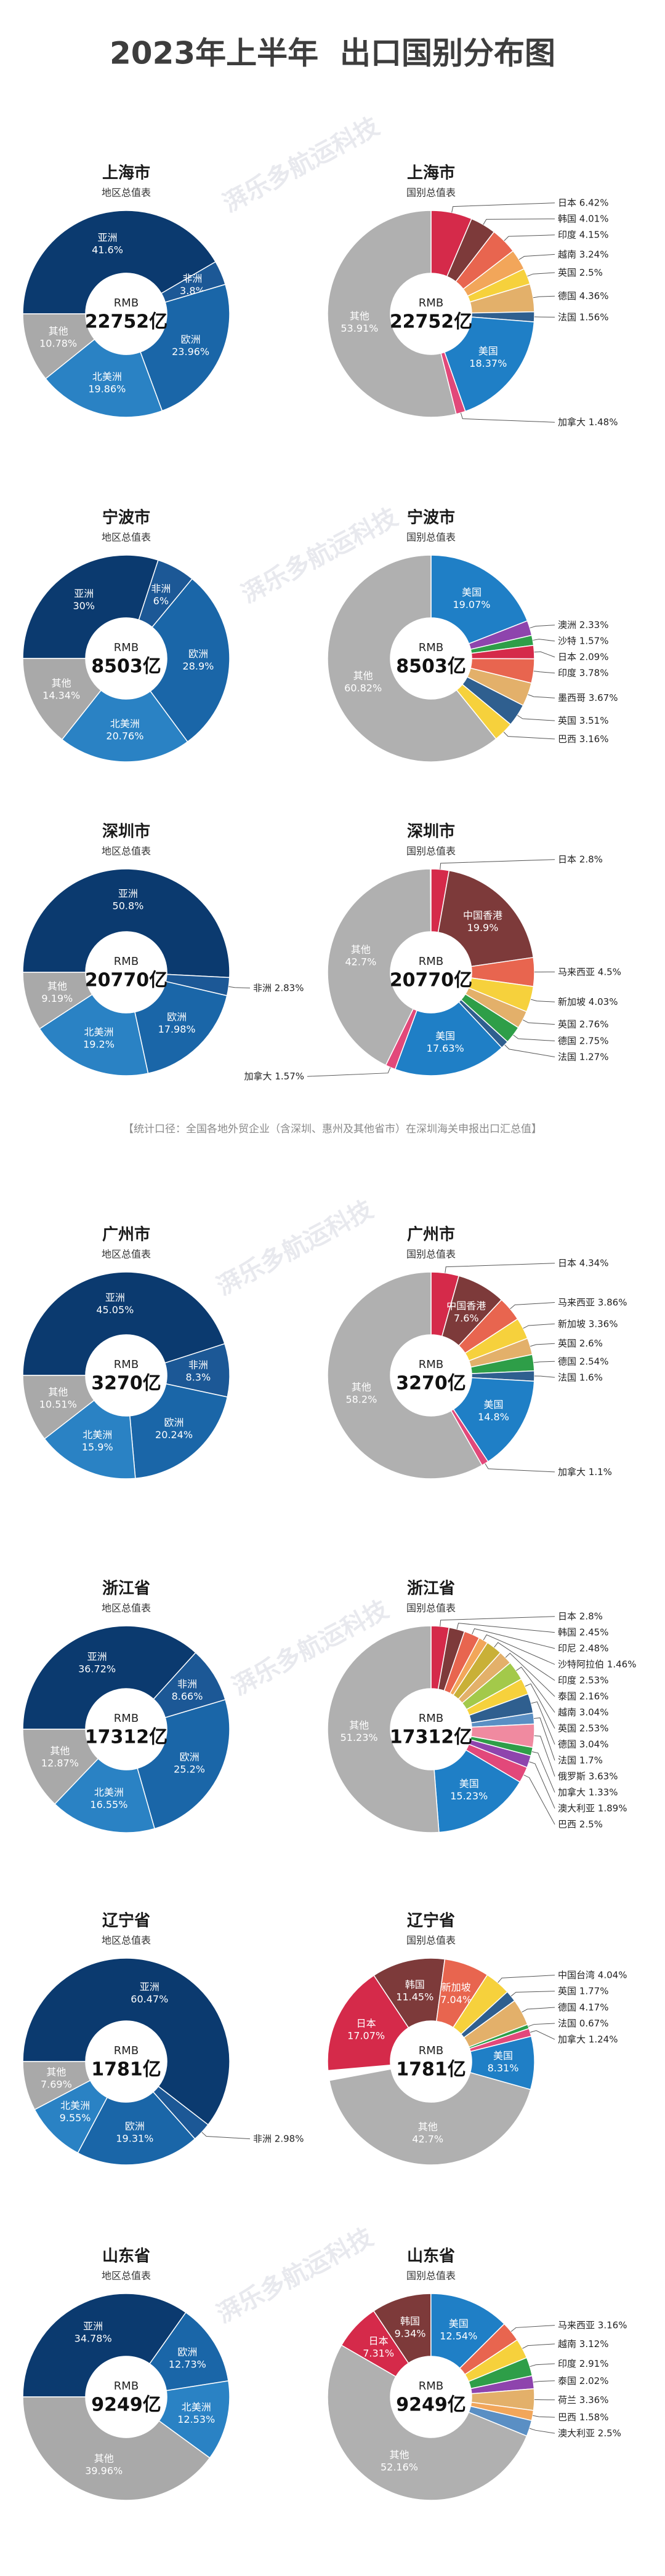  What do you see at coordinates (580, 1760) in the screenshot?
I see `slice-outer-label: 法国 1.7%` at bounding box center [580, 1760].